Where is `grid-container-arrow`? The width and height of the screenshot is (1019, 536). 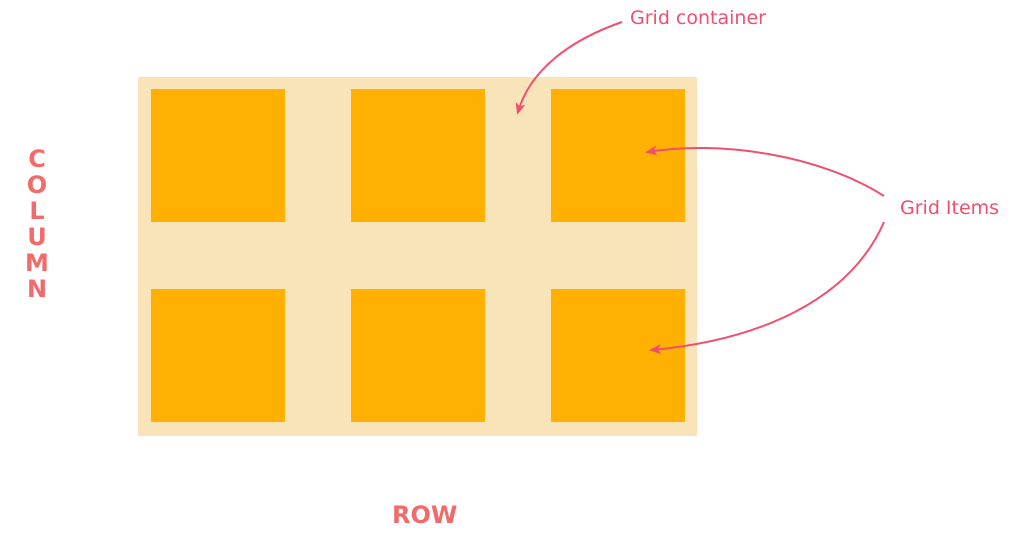 grid-container-arrow is located at coordinates (569, 68).